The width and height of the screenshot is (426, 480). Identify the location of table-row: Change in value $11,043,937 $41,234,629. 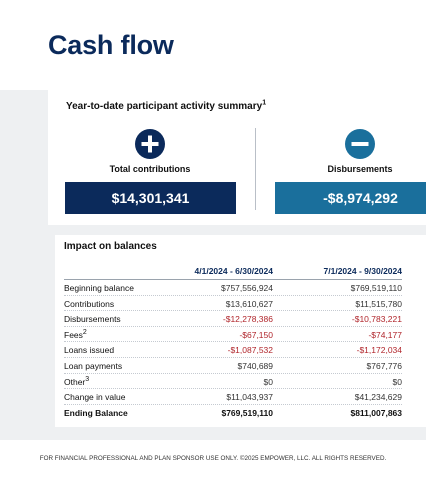
(233, 397).